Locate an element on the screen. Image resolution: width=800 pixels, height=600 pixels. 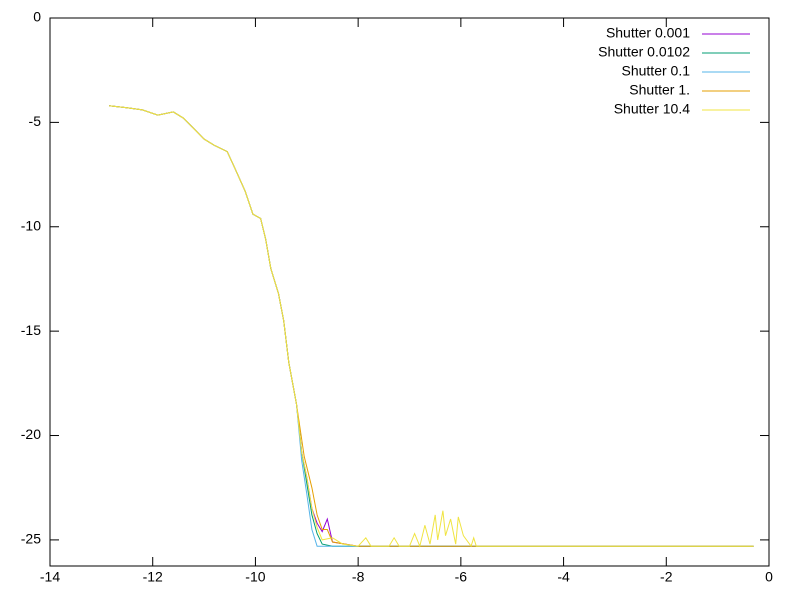
x-tick-label: 0 is located at coordinates (769, 577).